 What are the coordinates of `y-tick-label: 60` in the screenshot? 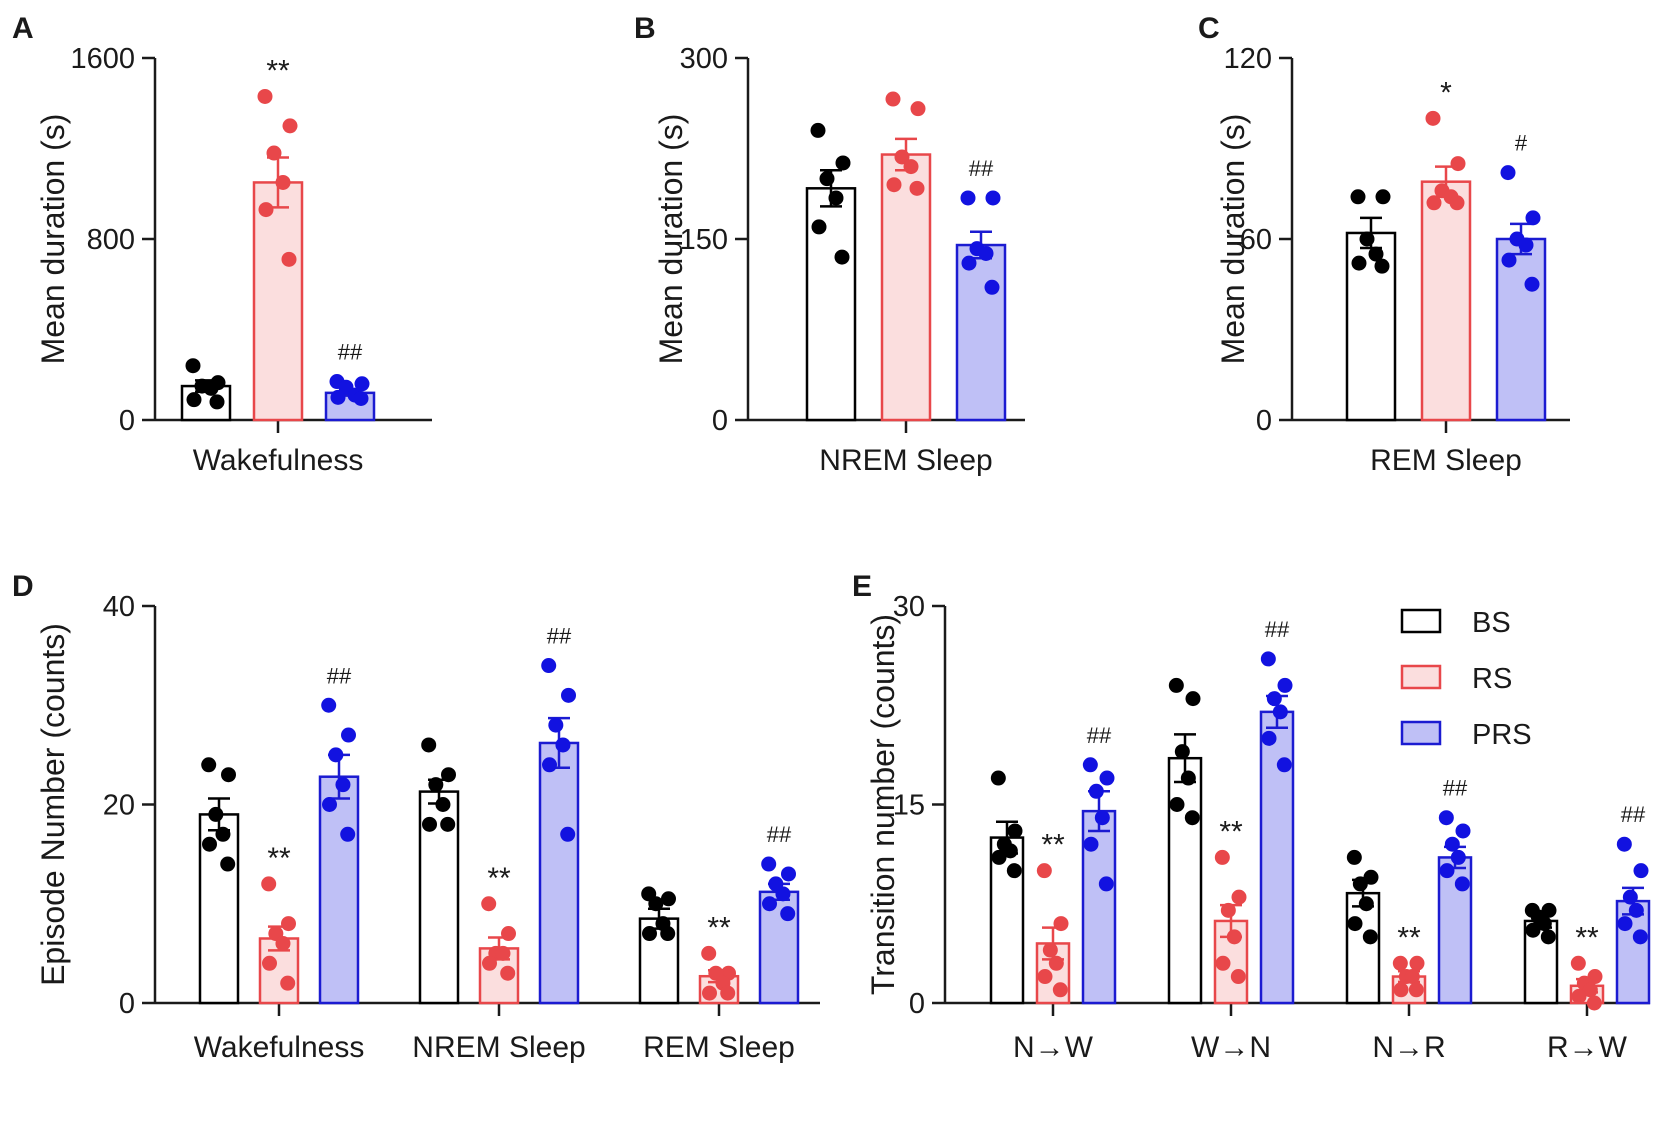 It's located at (1256, 240).